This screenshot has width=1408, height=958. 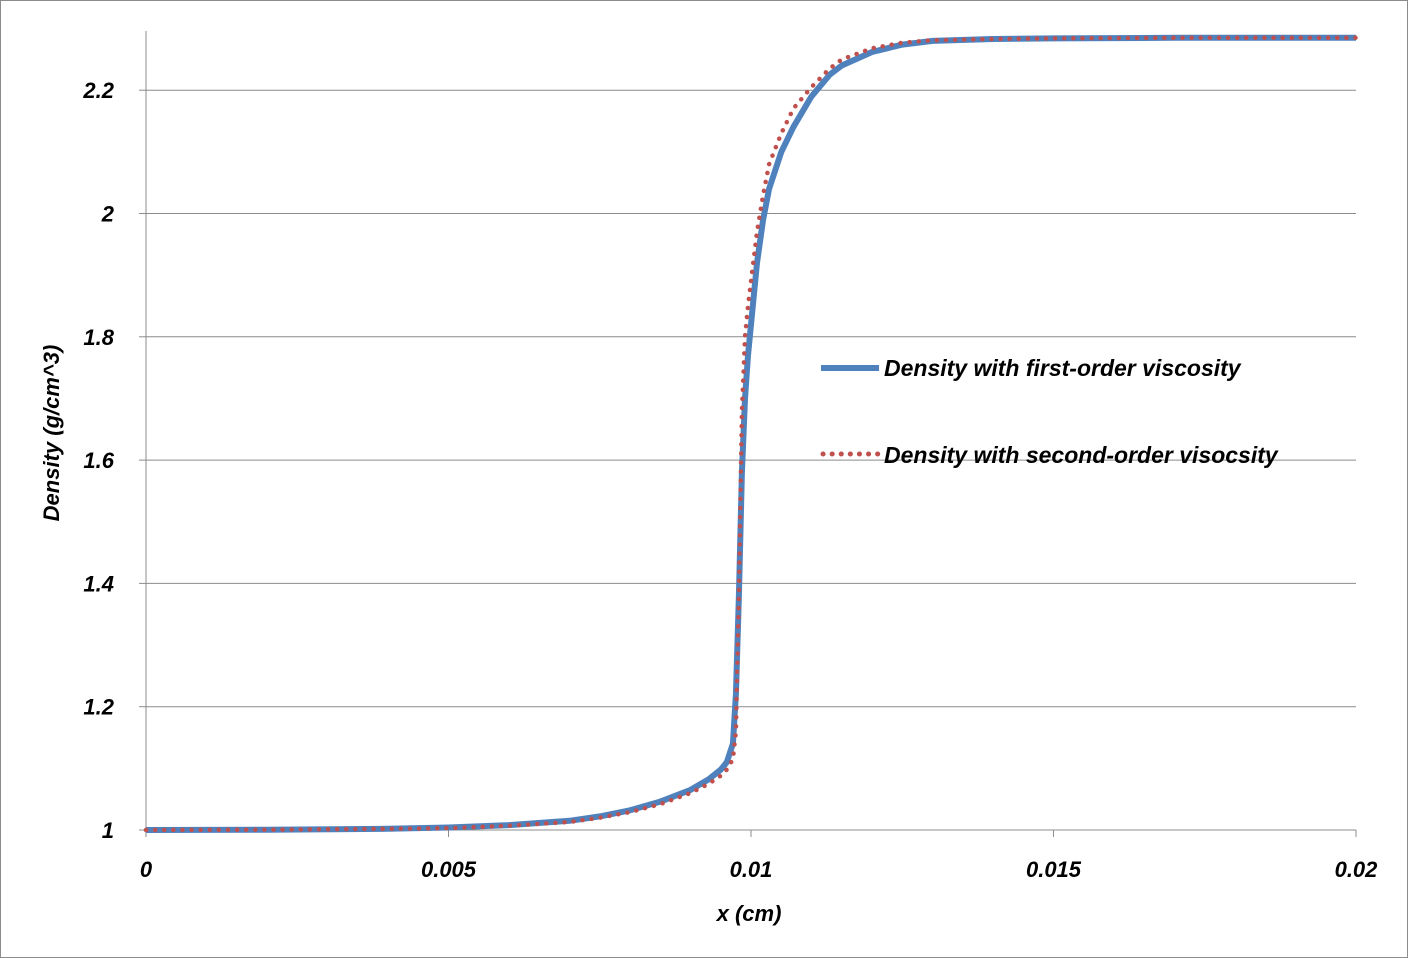 I want to click on y-tick-label: 1, so click(x=108, y=830).